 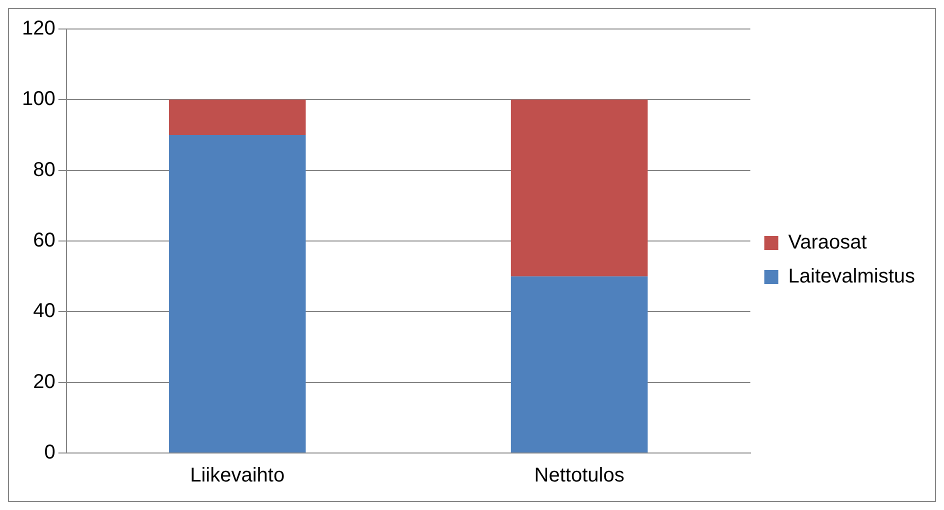 I want to click on y-tick-label: 100, so click(x=39, y=99).